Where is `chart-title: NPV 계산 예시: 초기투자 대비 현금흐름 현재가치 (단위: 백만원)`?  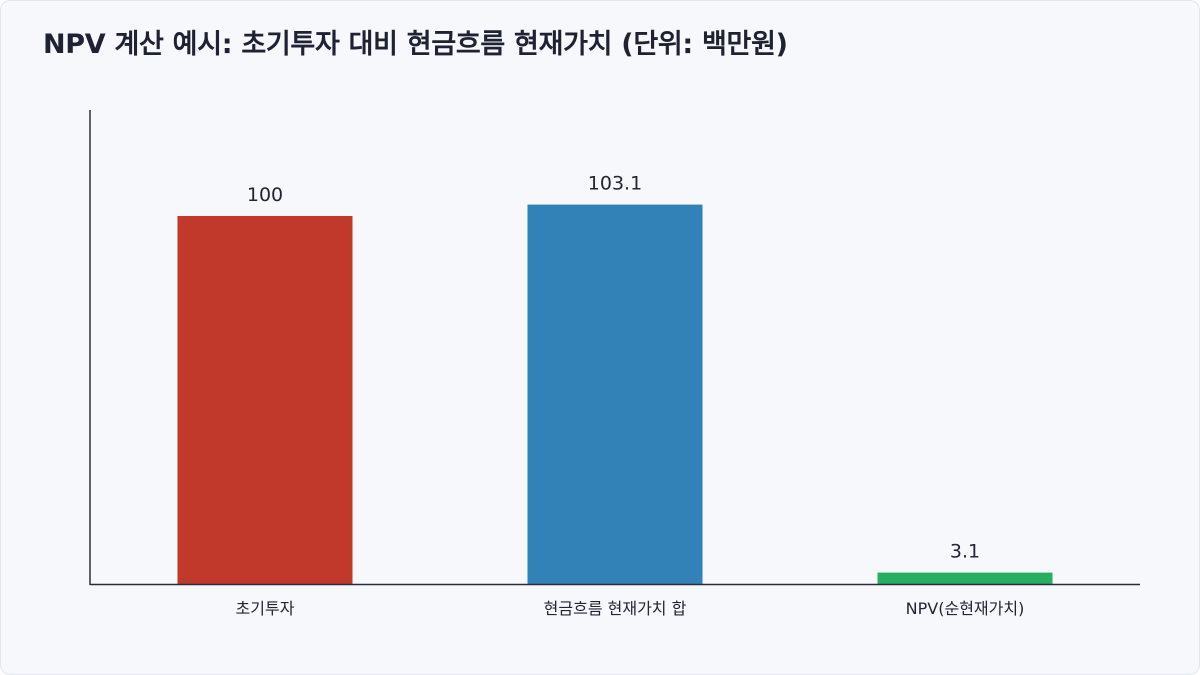
chart-title: NPV 계산 예시: 초기투자 대비 현금흐름 현재가치 (단위: 백만원) is located at coordinates (415, 44).